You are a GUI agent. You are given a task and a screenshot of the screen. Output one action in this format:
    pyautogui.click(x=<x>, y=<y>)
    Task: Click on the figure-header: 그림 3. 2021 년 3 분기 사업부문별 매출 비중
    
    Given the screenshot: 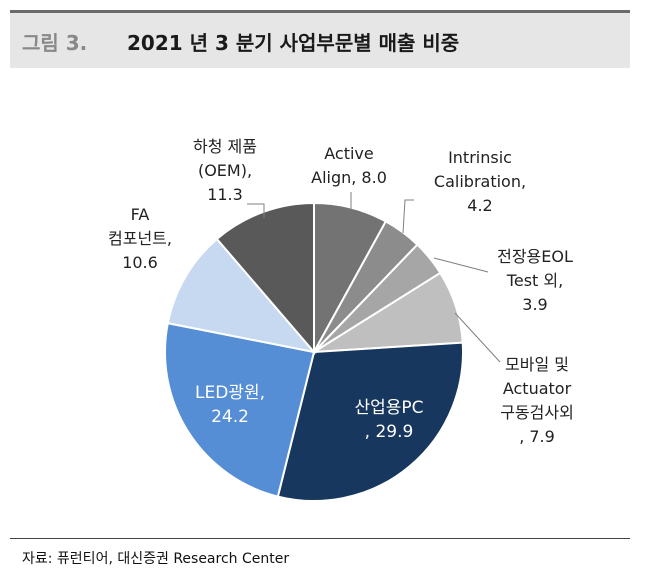 What is the action you would take?
    pyautogui.click(x=320, y=39)
    